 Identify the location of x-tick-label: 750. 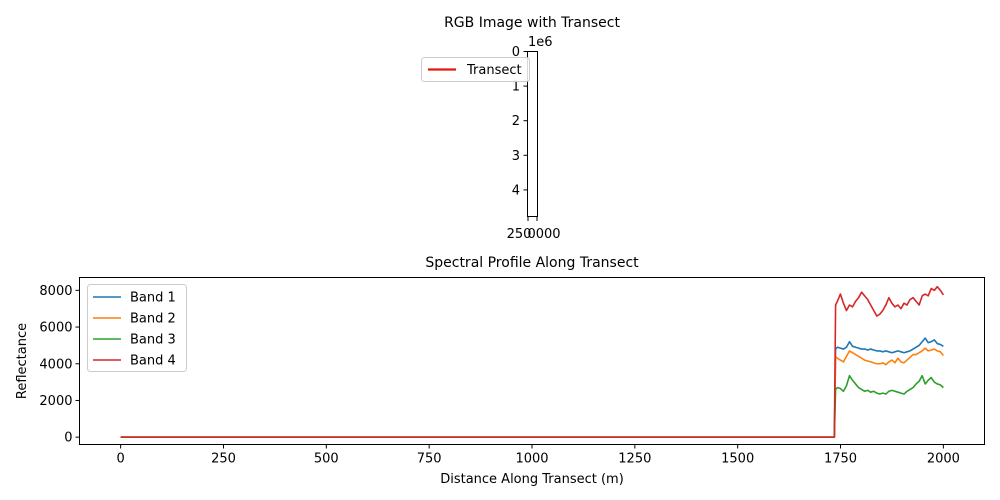
(429, 459).